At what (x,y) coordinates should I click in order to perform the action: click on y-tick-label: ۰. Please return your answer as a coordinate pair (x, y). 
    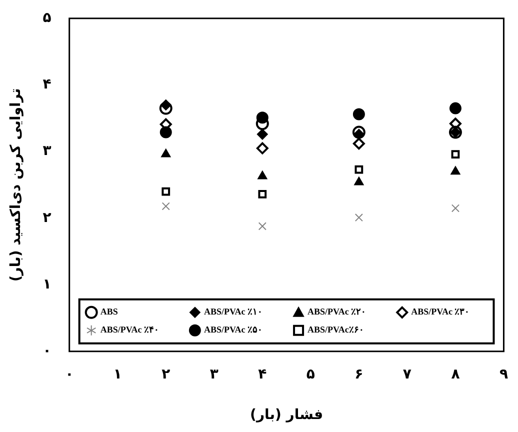
    Looking at the image, I should click on (47, 351).